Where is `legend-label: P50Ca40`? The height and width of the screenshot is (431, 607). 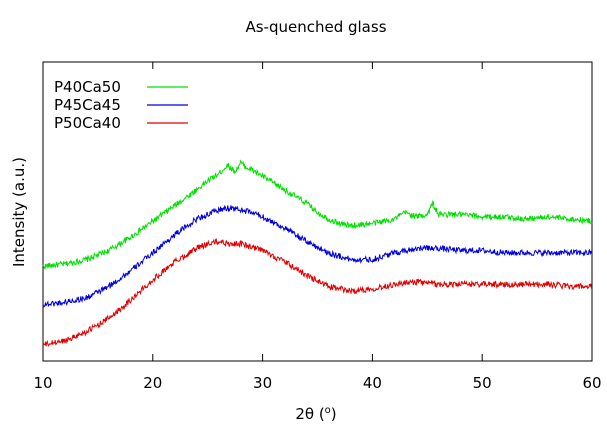
legend-label: P50Ca40 is located at coordinates (87, 123).